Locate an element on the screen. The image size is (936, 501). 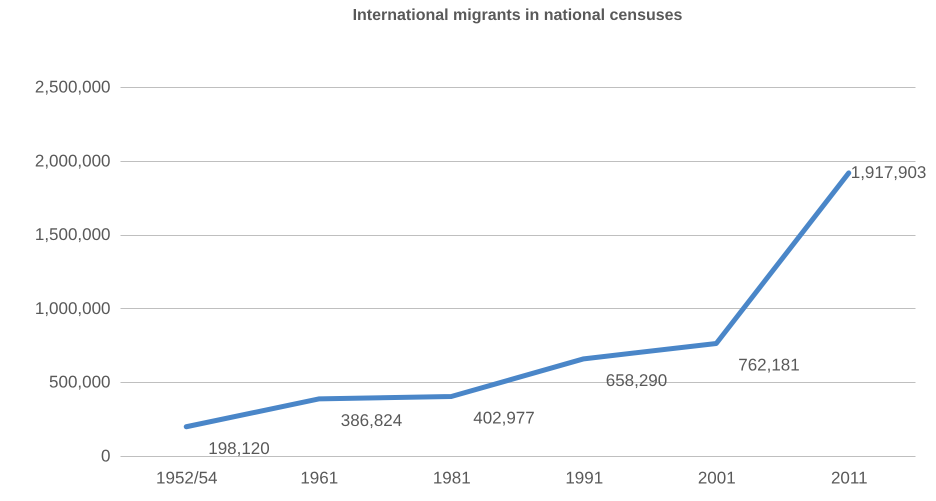
data-label: 402,977 is located at coordinates (504, 418).